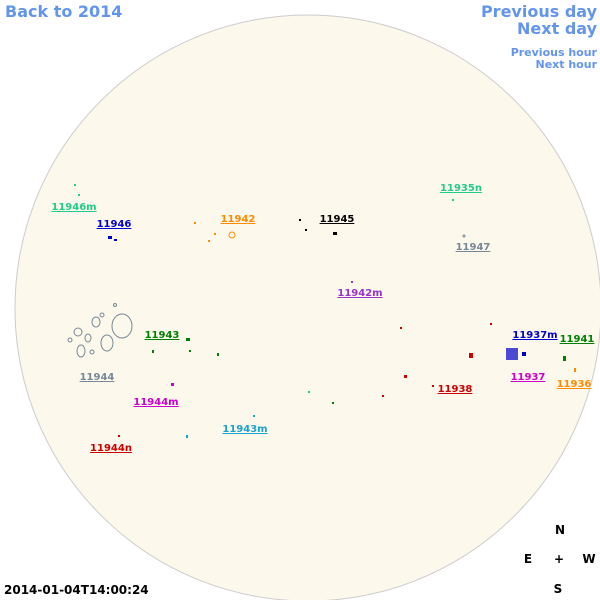  What do you see at coordinates (244, 429) in the screenshot?
I see `region-label: 11943m` at bounding box center [244, 429].